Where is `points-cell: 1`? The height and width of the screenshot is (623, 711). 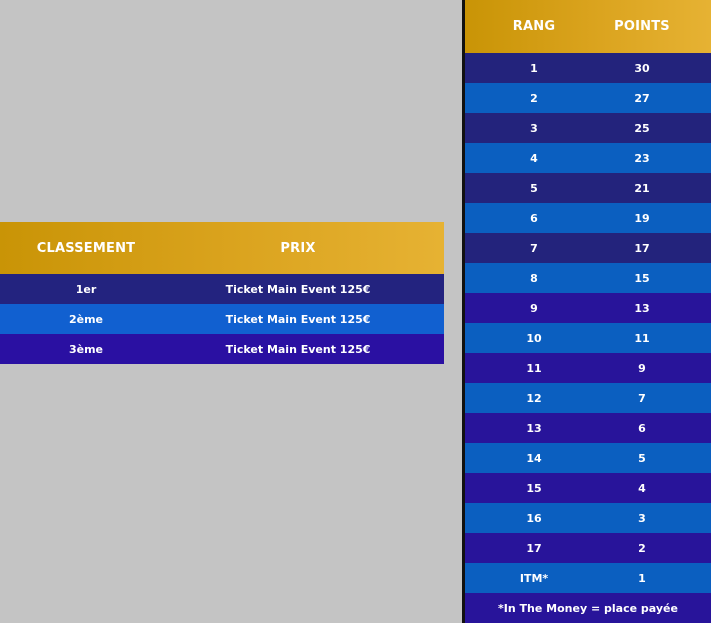
points-cell: 1 is located at coordinates (642, 578).